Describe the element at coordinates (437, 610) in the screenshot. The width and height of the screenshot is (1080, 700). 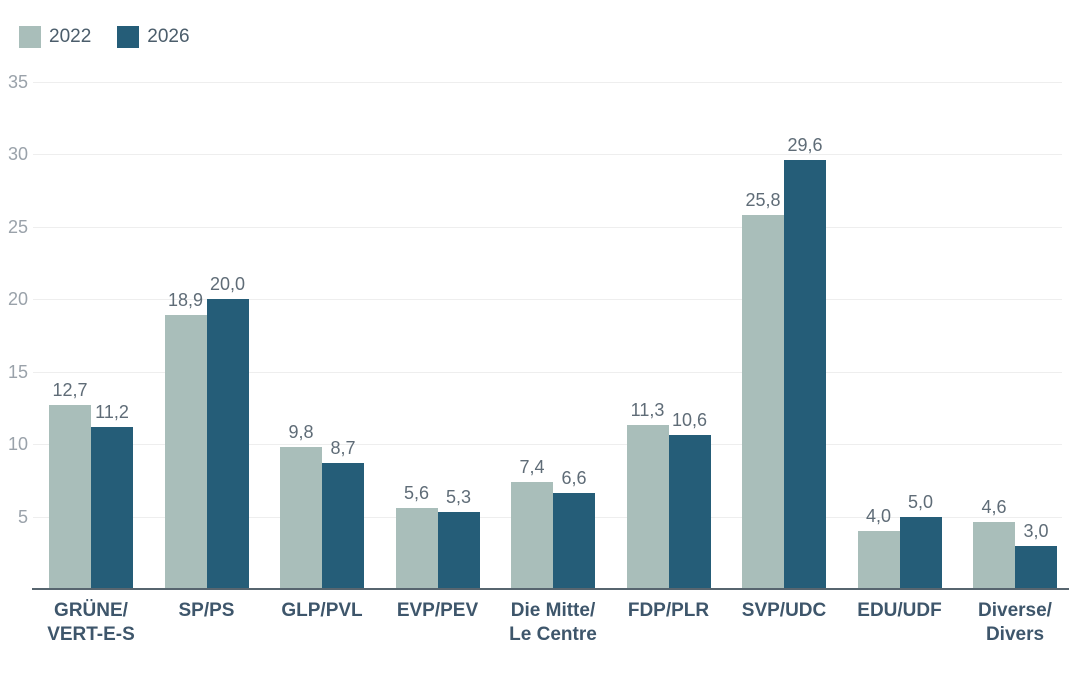
I see `category-label-3: EVP/PEV` at that location.